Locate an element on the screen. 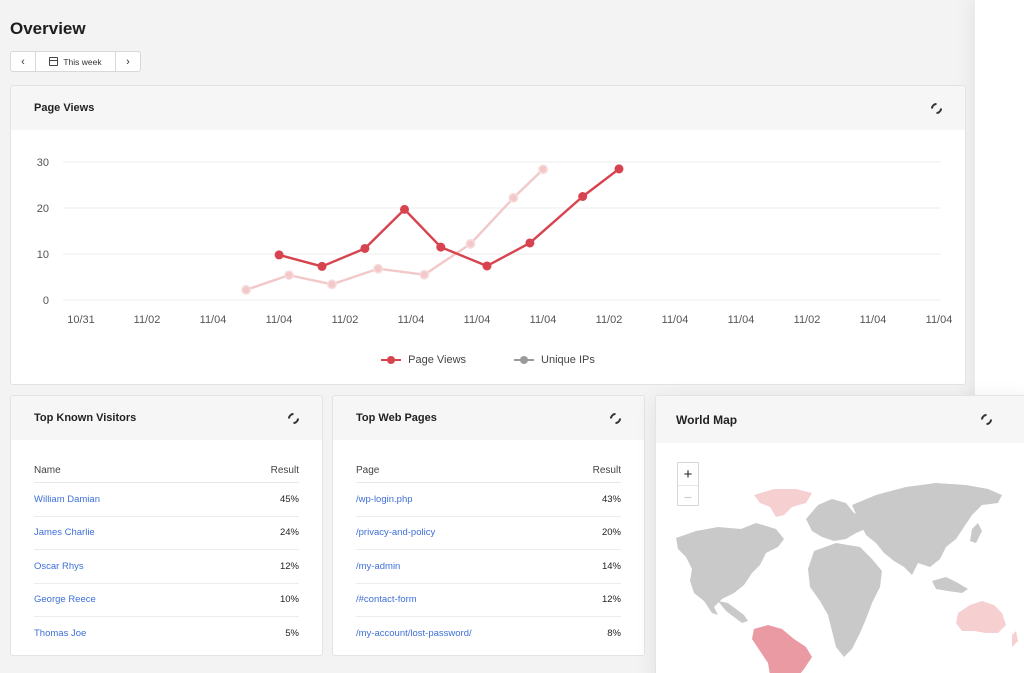 This screenshot has height=673, width=1024. table-row: /privacy-and-policy 20% is located at coordinates (488, 533).